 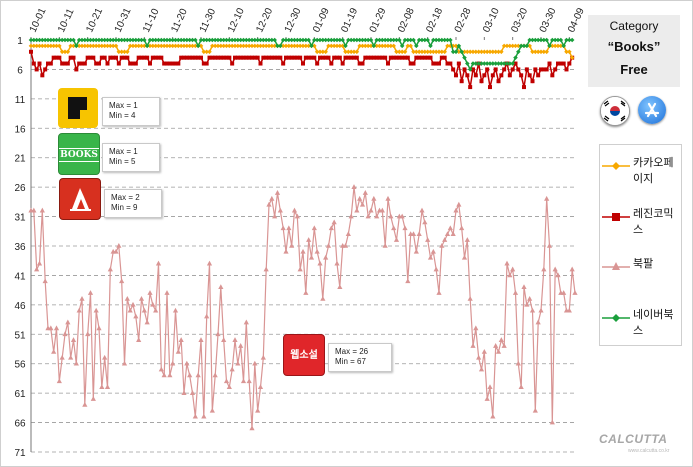 I want to click on y-tick-label: 21, so click(x=20, y=159).